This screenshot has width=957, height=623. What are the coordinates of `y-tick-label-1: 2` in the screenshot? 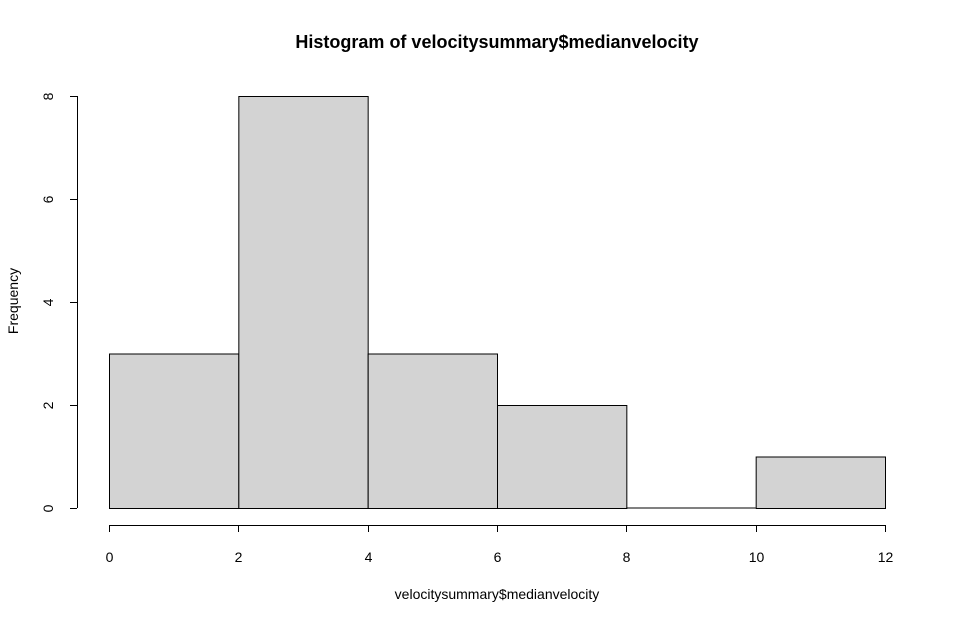 It's located at (48, 405).